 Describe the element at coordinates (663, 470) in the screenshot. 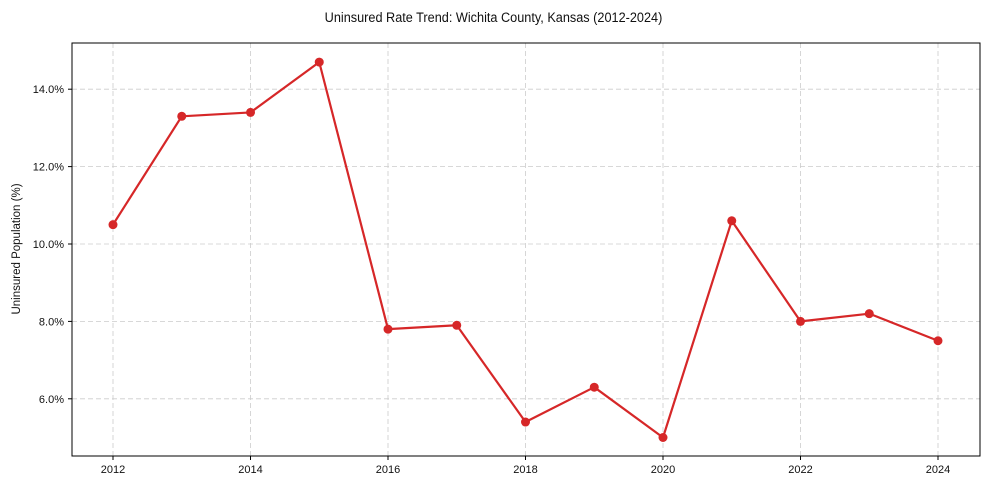

I see `x-tick-label: 2020` at that location.